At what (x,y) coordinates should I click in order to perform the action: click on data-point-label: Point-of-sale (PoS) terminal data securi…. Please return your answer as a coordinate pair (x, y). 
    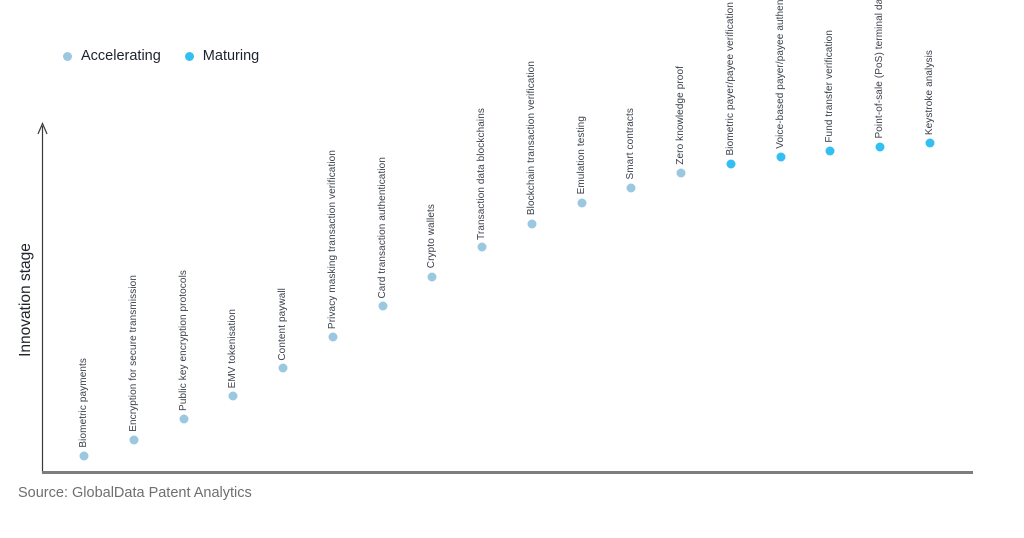
    Looking at the image, I should click on (880, 69).